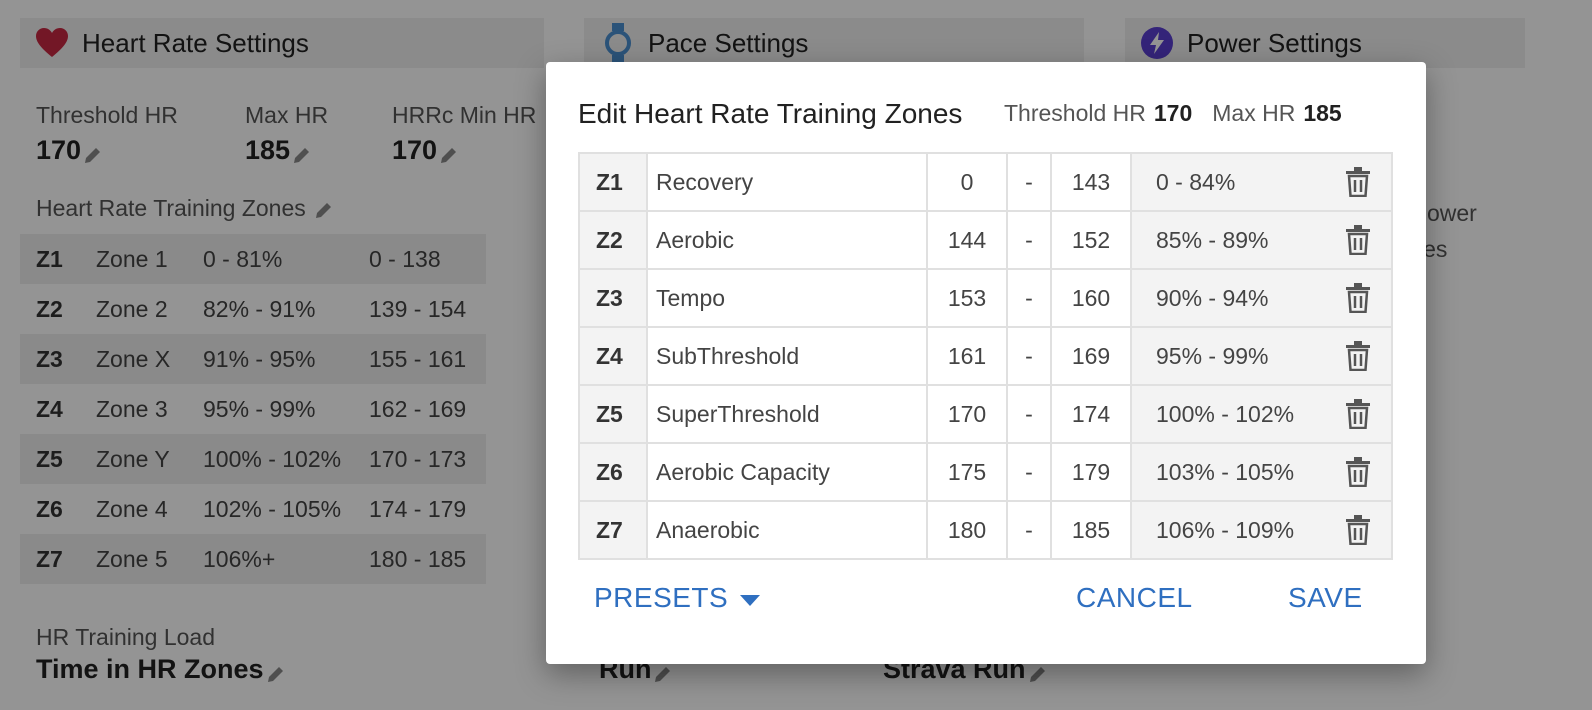  I want to click on threshold-hr-stat: Threshold HR 170, so click(107, 134).